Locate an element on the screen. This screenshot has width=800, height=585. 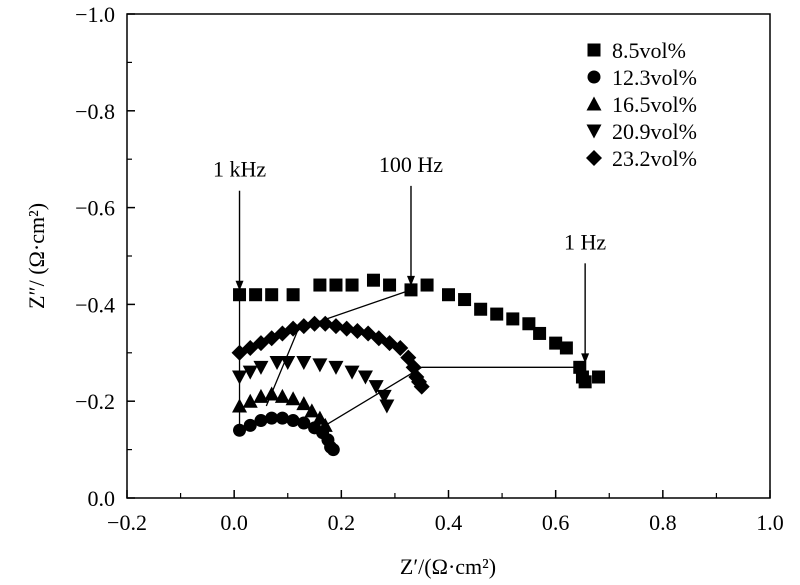
legend: 8.5vol%12.3vol%16.5vol%20.9vol%23.2vol% is located at coordinates (641, 104).